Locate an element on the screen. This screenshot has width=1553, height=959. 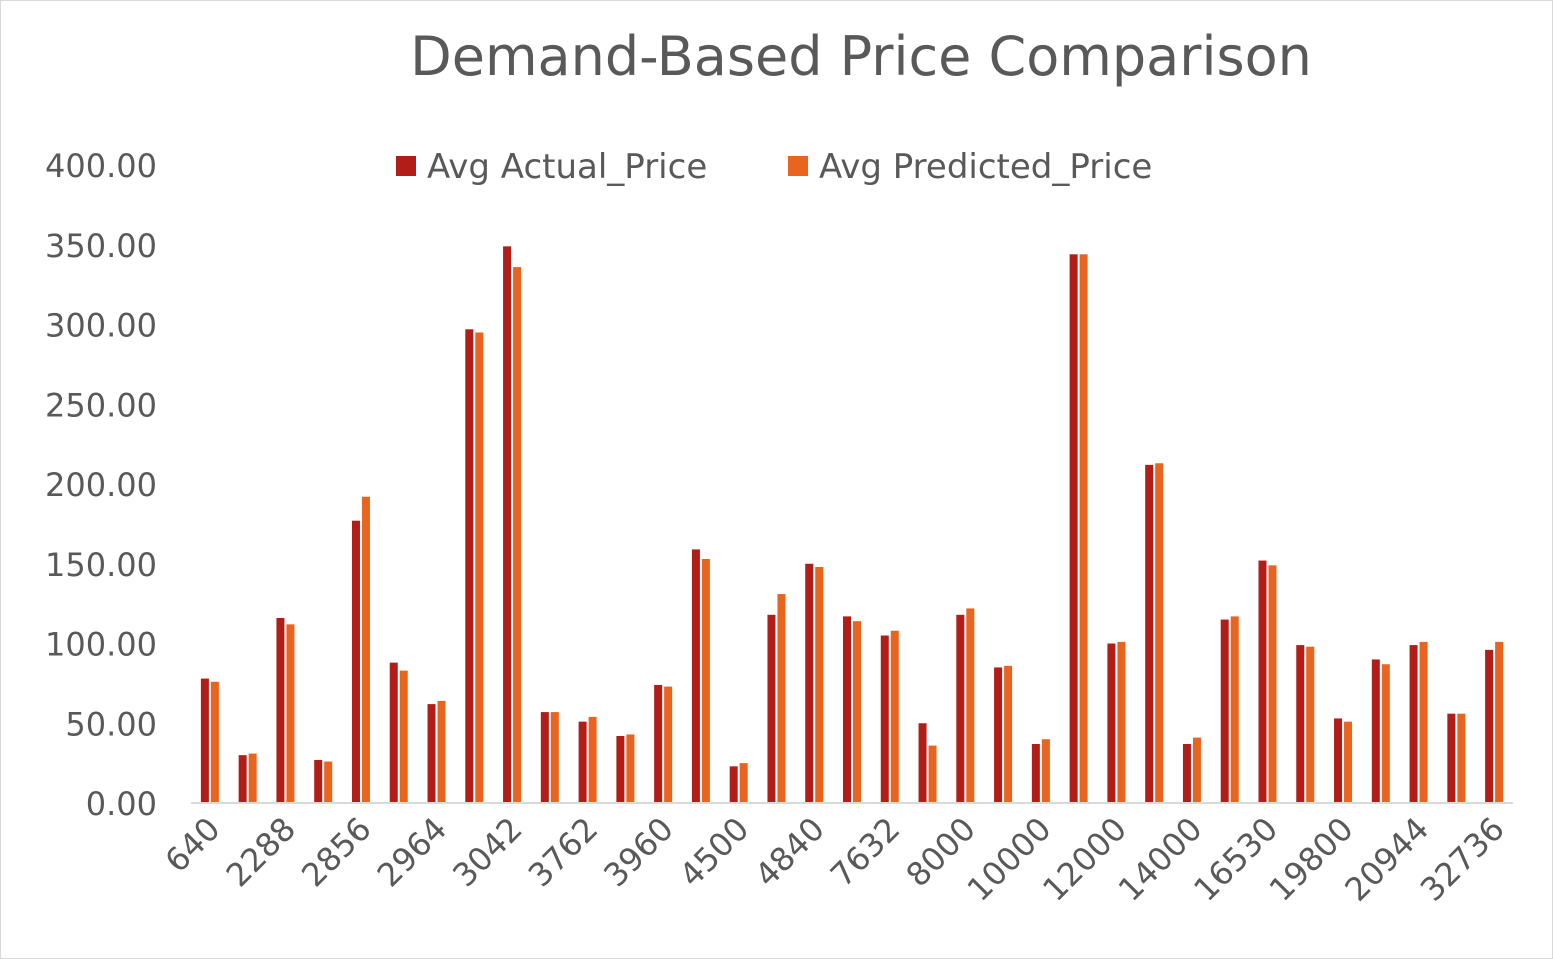
x-tick-label: 2856 is located at coordinates (336, 852).